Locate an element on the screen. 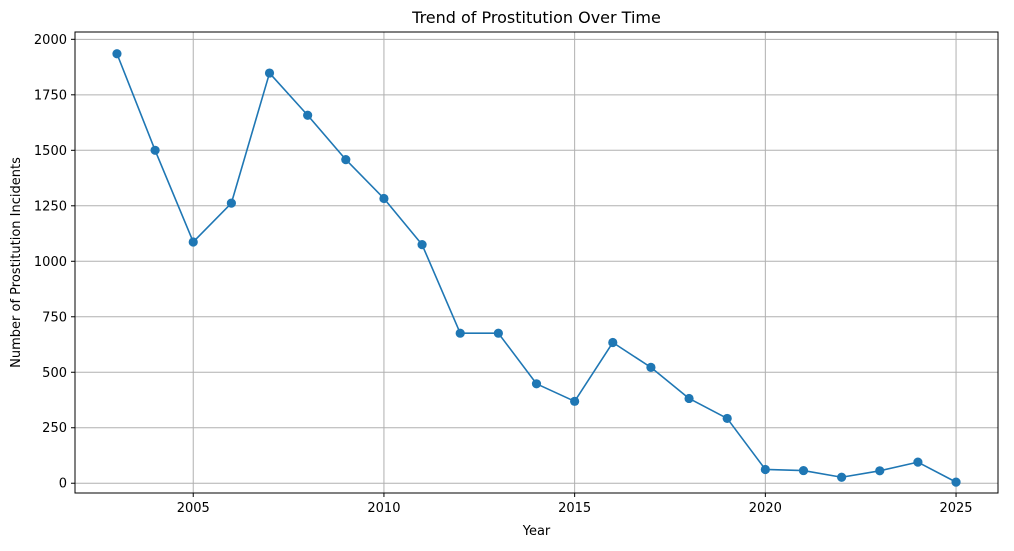  x-tick-label: 2005 is located at coordinates (193, 508).